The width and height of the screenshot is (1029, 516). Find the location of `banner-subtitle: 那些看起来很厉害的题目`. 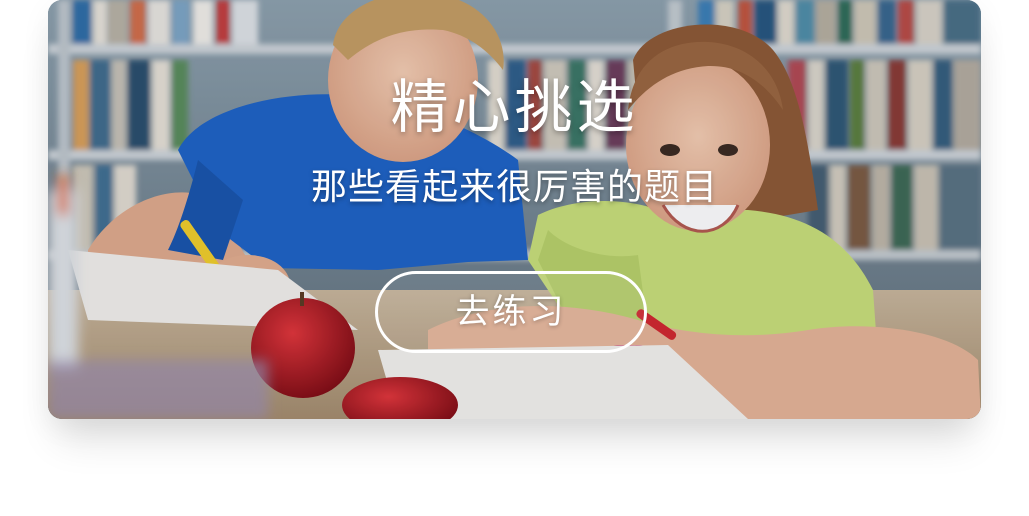

banner-subtitle: 那些看起来很厉害的题目 is located at coordinates (514, 188).